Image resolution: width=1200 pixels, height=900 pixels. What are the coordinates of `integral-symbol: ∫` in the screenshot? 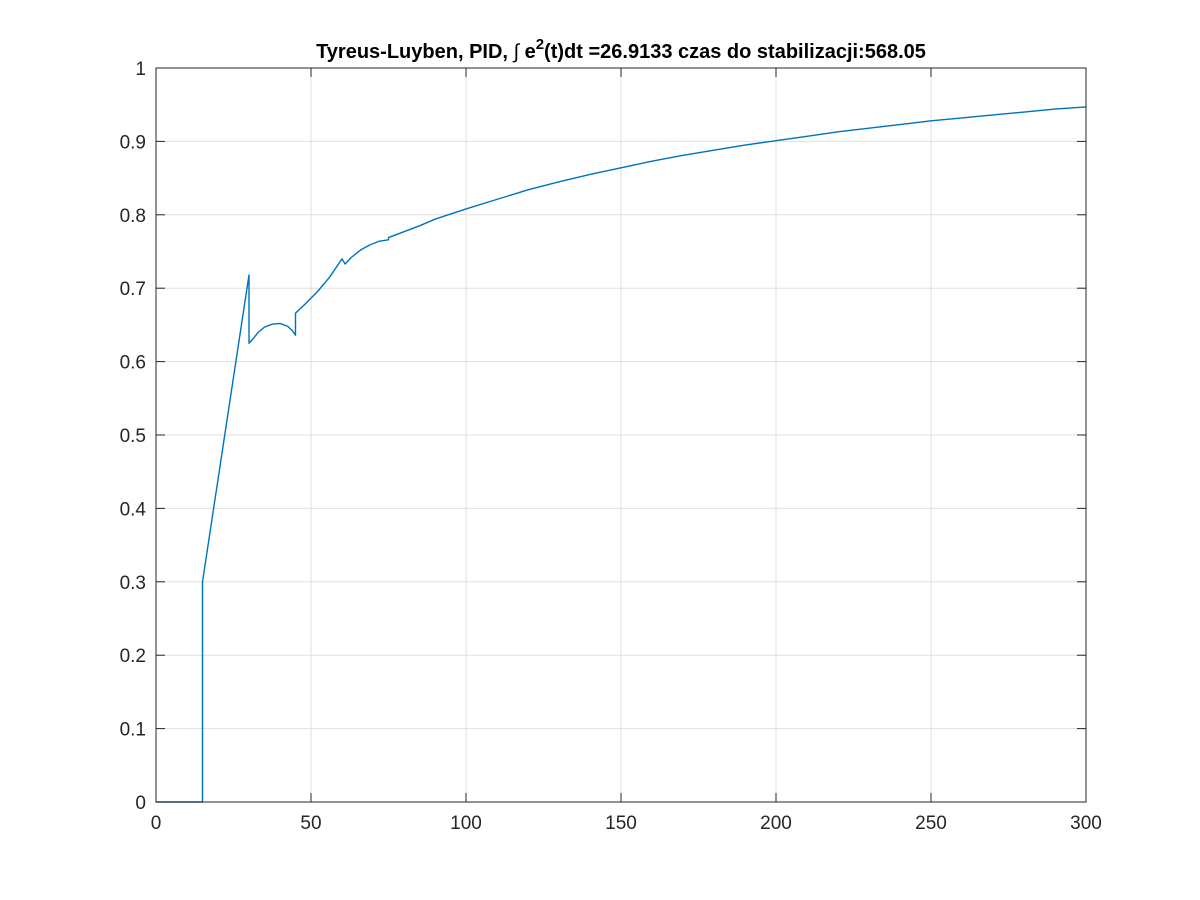 It's located at (517, 52).